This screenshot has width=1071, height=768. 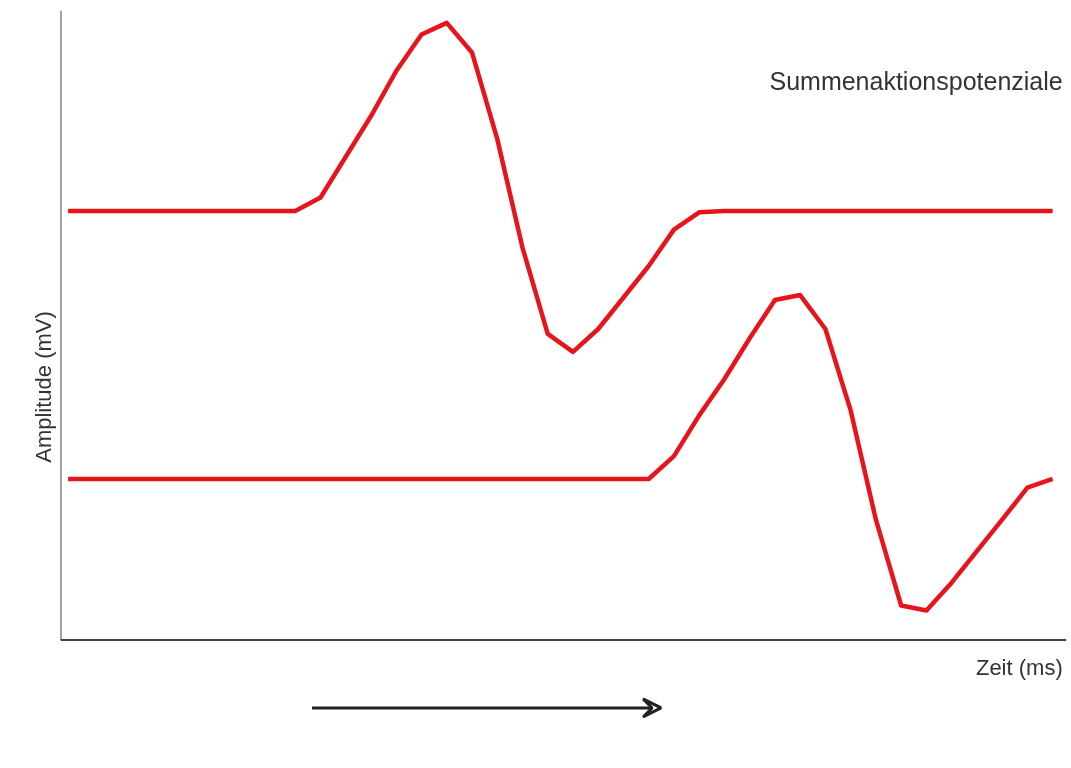 What do you see at coordinates (916, 81) in the screenshot?
I see `annotation: Summenaktionspotenziale` at bounding box center [916, 81].